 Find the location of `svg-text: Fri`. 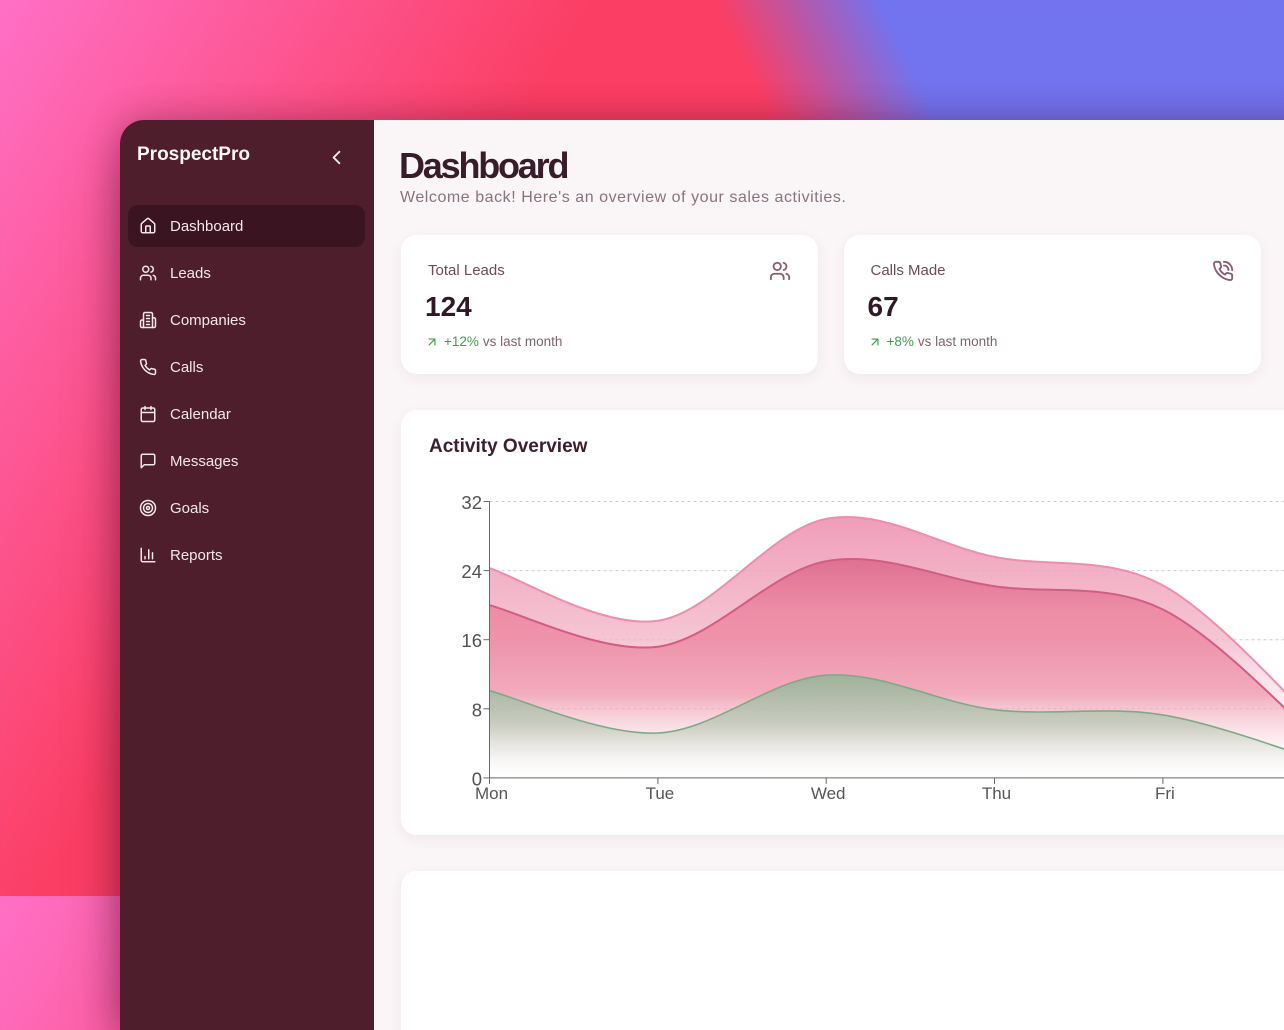

svg-text: Fri is located at coordinates (1165, 793).